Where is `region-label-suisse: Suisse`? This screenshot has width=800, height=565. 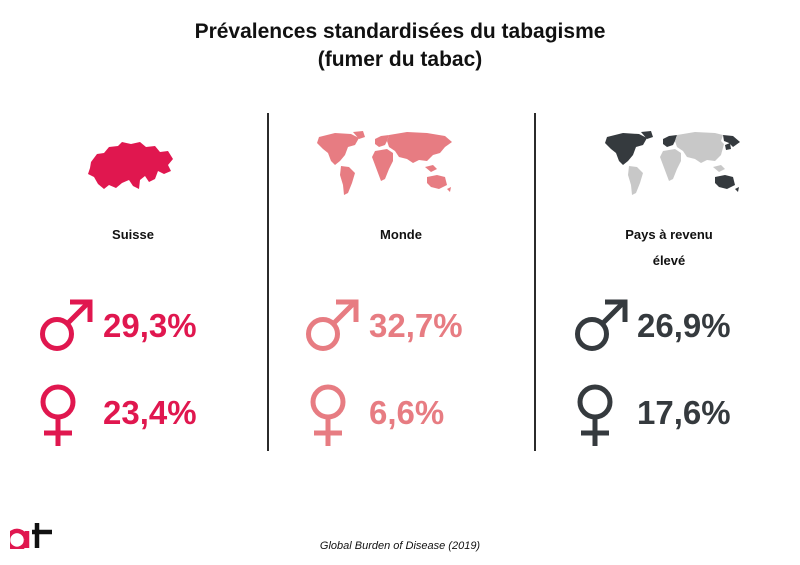
region-label-suisse: Suisse is located at coordinates (133, 234).